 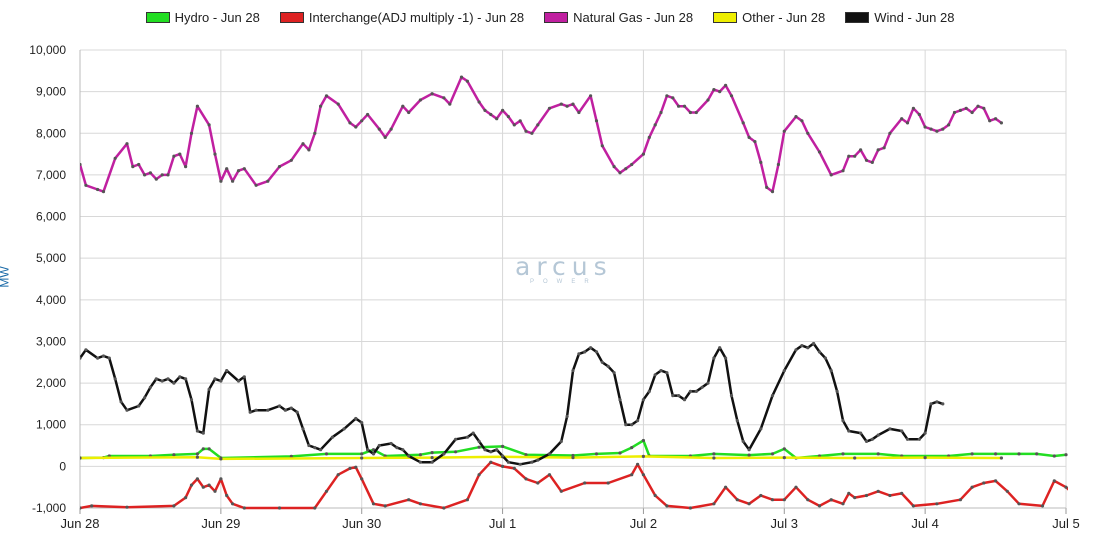 What do you see at coordinates (643, 523) in the screenshot?
I see `x-tick-label: Jul 2` at bounding box center [643, 523].